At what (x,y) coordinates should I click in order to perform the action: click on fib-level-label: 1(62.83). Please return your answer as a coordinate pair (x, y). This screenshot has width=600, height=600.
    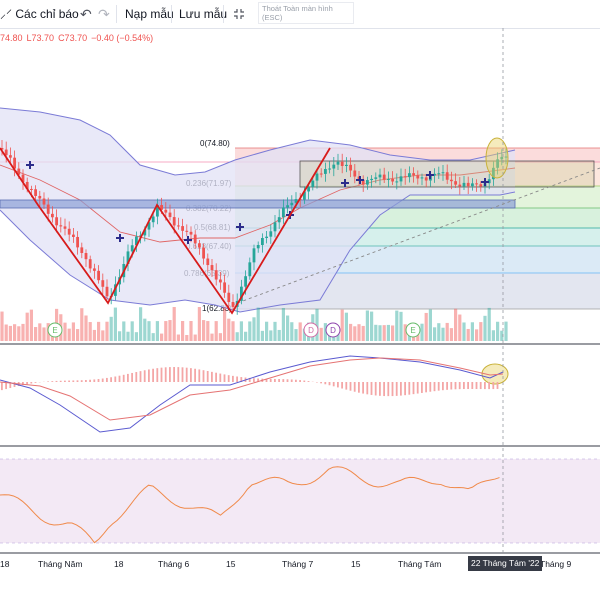
    Looking at the image, I should click on (217, 308).